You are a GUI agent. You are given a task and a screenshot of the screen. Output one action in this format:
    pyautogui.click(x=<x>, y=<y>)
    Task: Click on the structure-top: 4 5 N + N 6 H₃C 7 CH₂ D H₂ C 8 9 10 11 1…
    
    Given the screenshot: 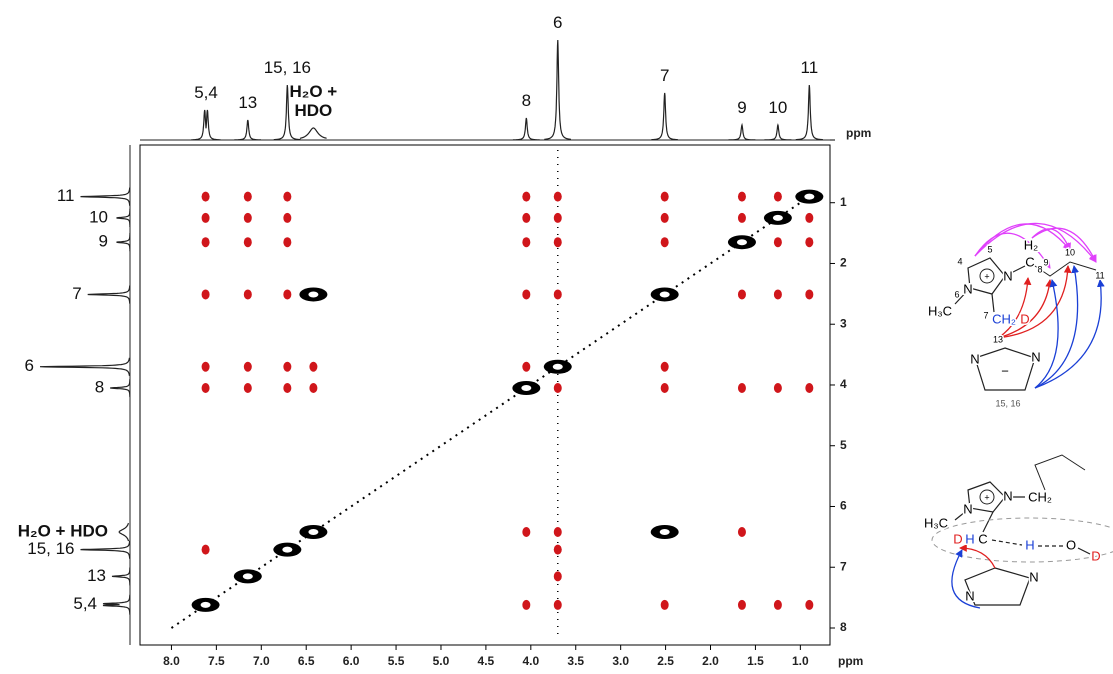 What is the action you would take?
    pyautogui.click(x=1016, y=316)
    